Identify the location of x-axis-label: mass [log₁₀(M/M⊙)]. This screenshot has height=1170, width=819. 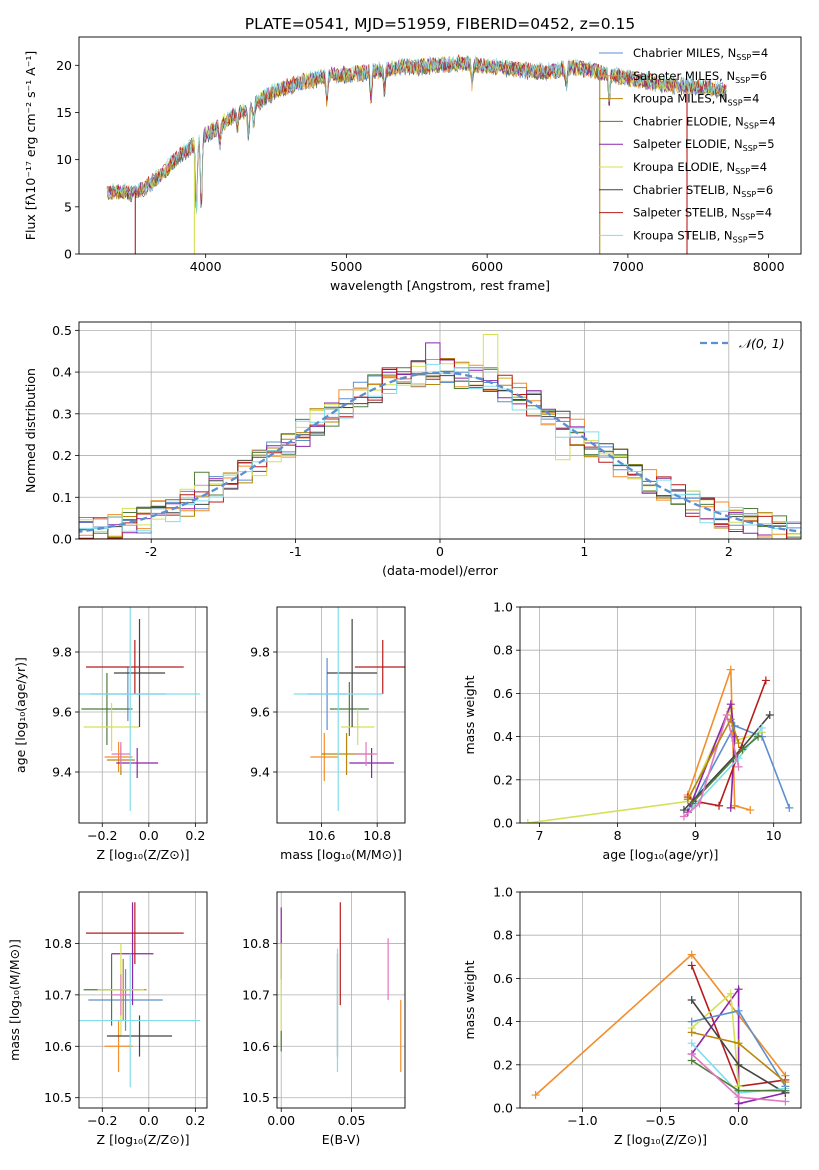
(341, 854).